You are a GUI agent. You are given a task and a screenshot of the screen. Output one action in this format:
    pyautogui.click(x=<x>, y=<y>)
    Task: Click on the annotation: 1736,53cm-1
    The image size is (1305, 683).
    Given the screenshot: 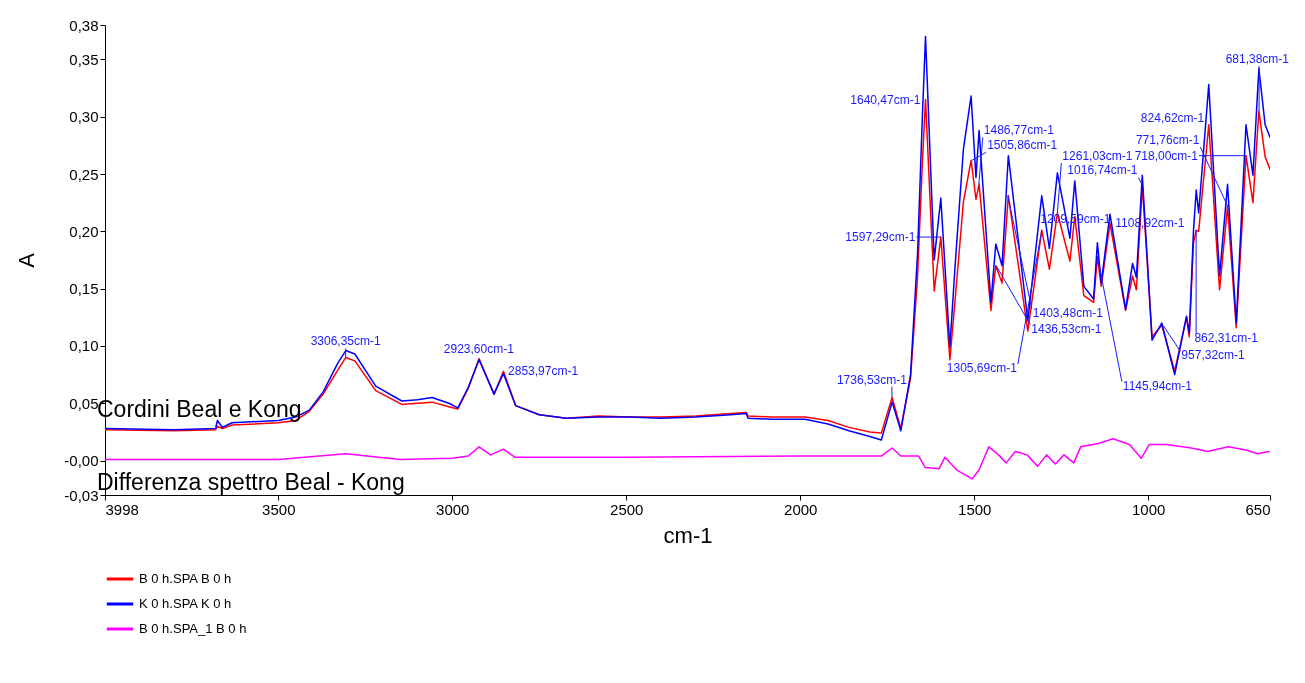 What is the action you would take?
    pyautogui.click(x=872, y=379)
    